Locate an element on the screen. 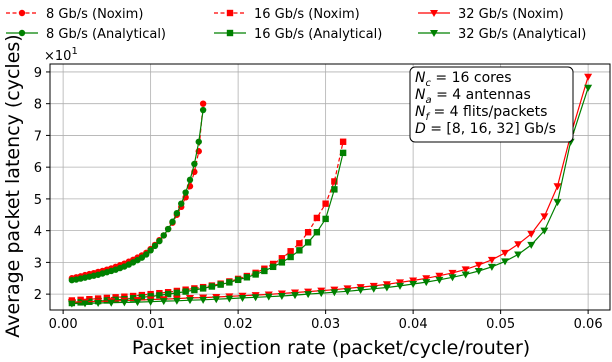 Image resolution: width=612 pixels, height=362 pixels. y-tick-label: 6 is located at coordinates (38, 168).